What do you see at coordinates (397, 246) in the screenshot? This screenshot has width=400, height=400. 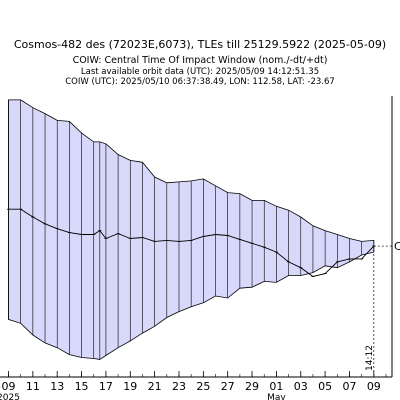 I see `right-edge-label: C` at bounding box center [397, 246].